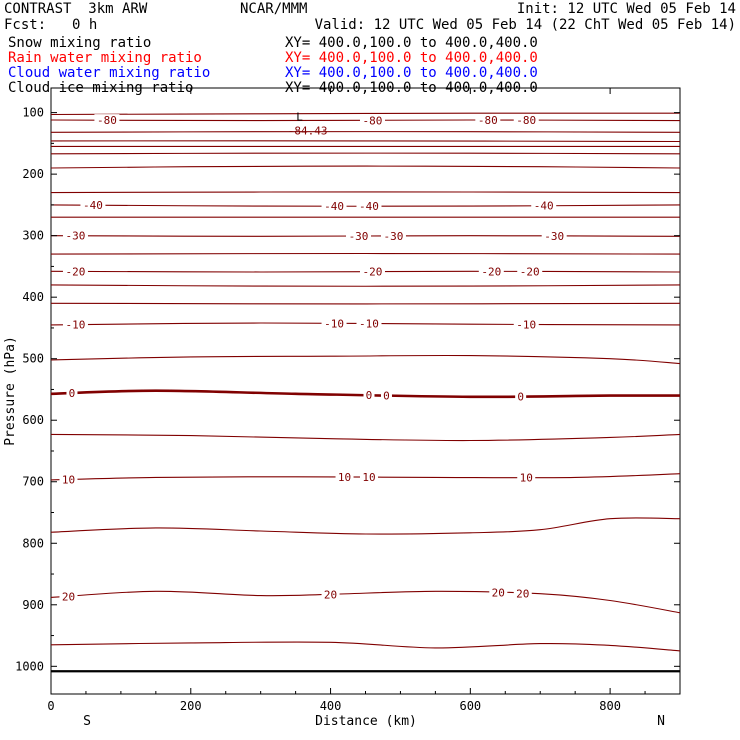 This screenshot has width=740, height=740. What do you see at coordinates (10, 391) in the screenshot?
I see `y-axis-label: Pressure (hPa)` at bounding box center [10, 391].